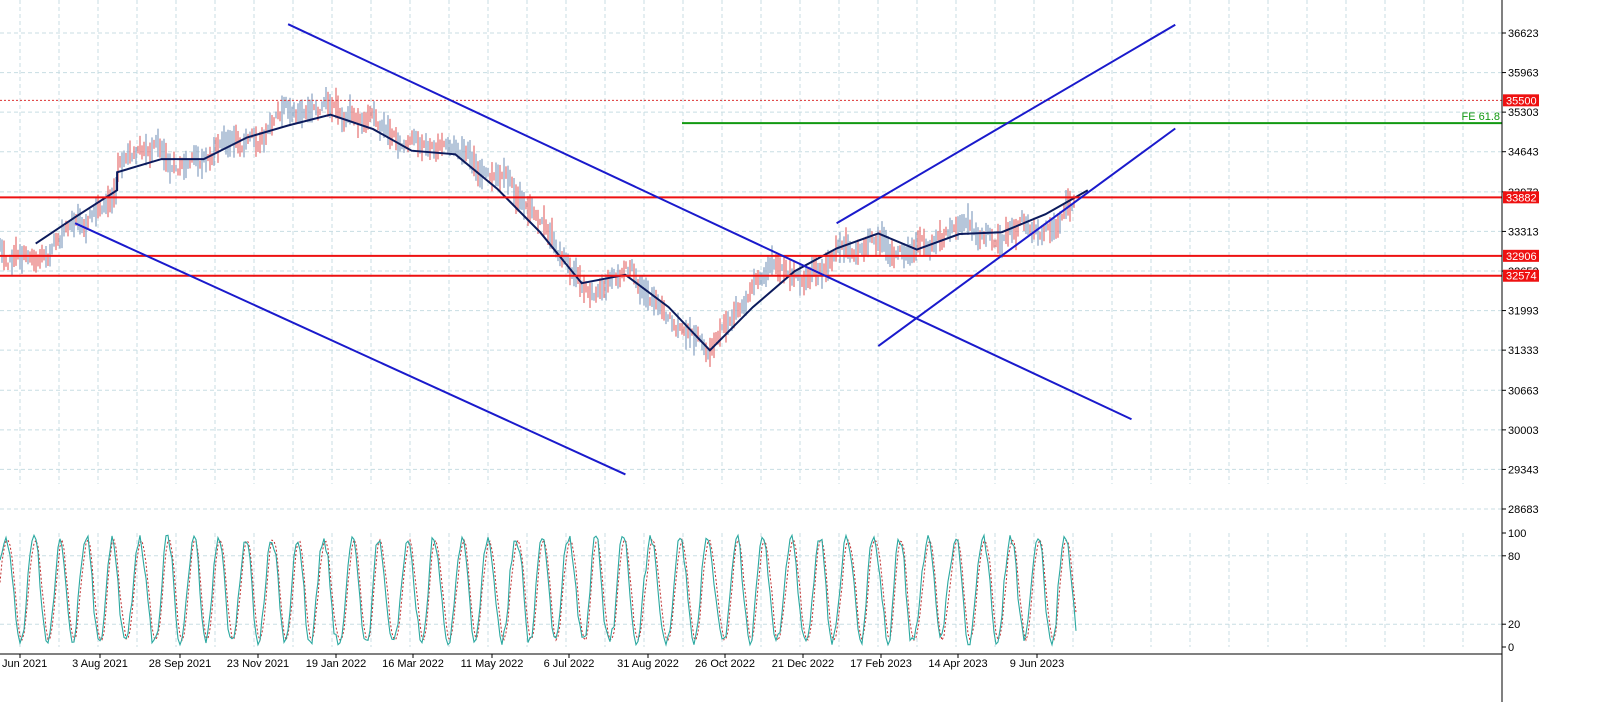  I want to click on price-labels: 33882 32906 32574 35500, so click(1521, 188).